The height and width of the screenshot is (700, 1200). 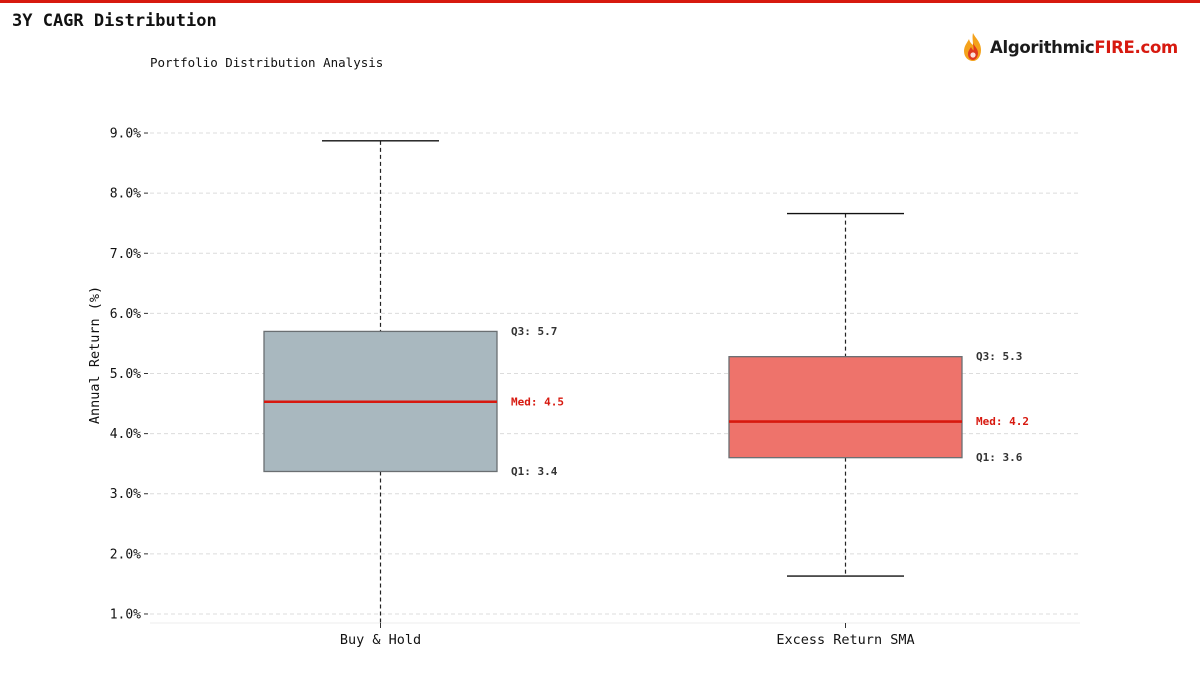 I want to click on q3-label: Q3: 5.7, so click(x=534, y=331).